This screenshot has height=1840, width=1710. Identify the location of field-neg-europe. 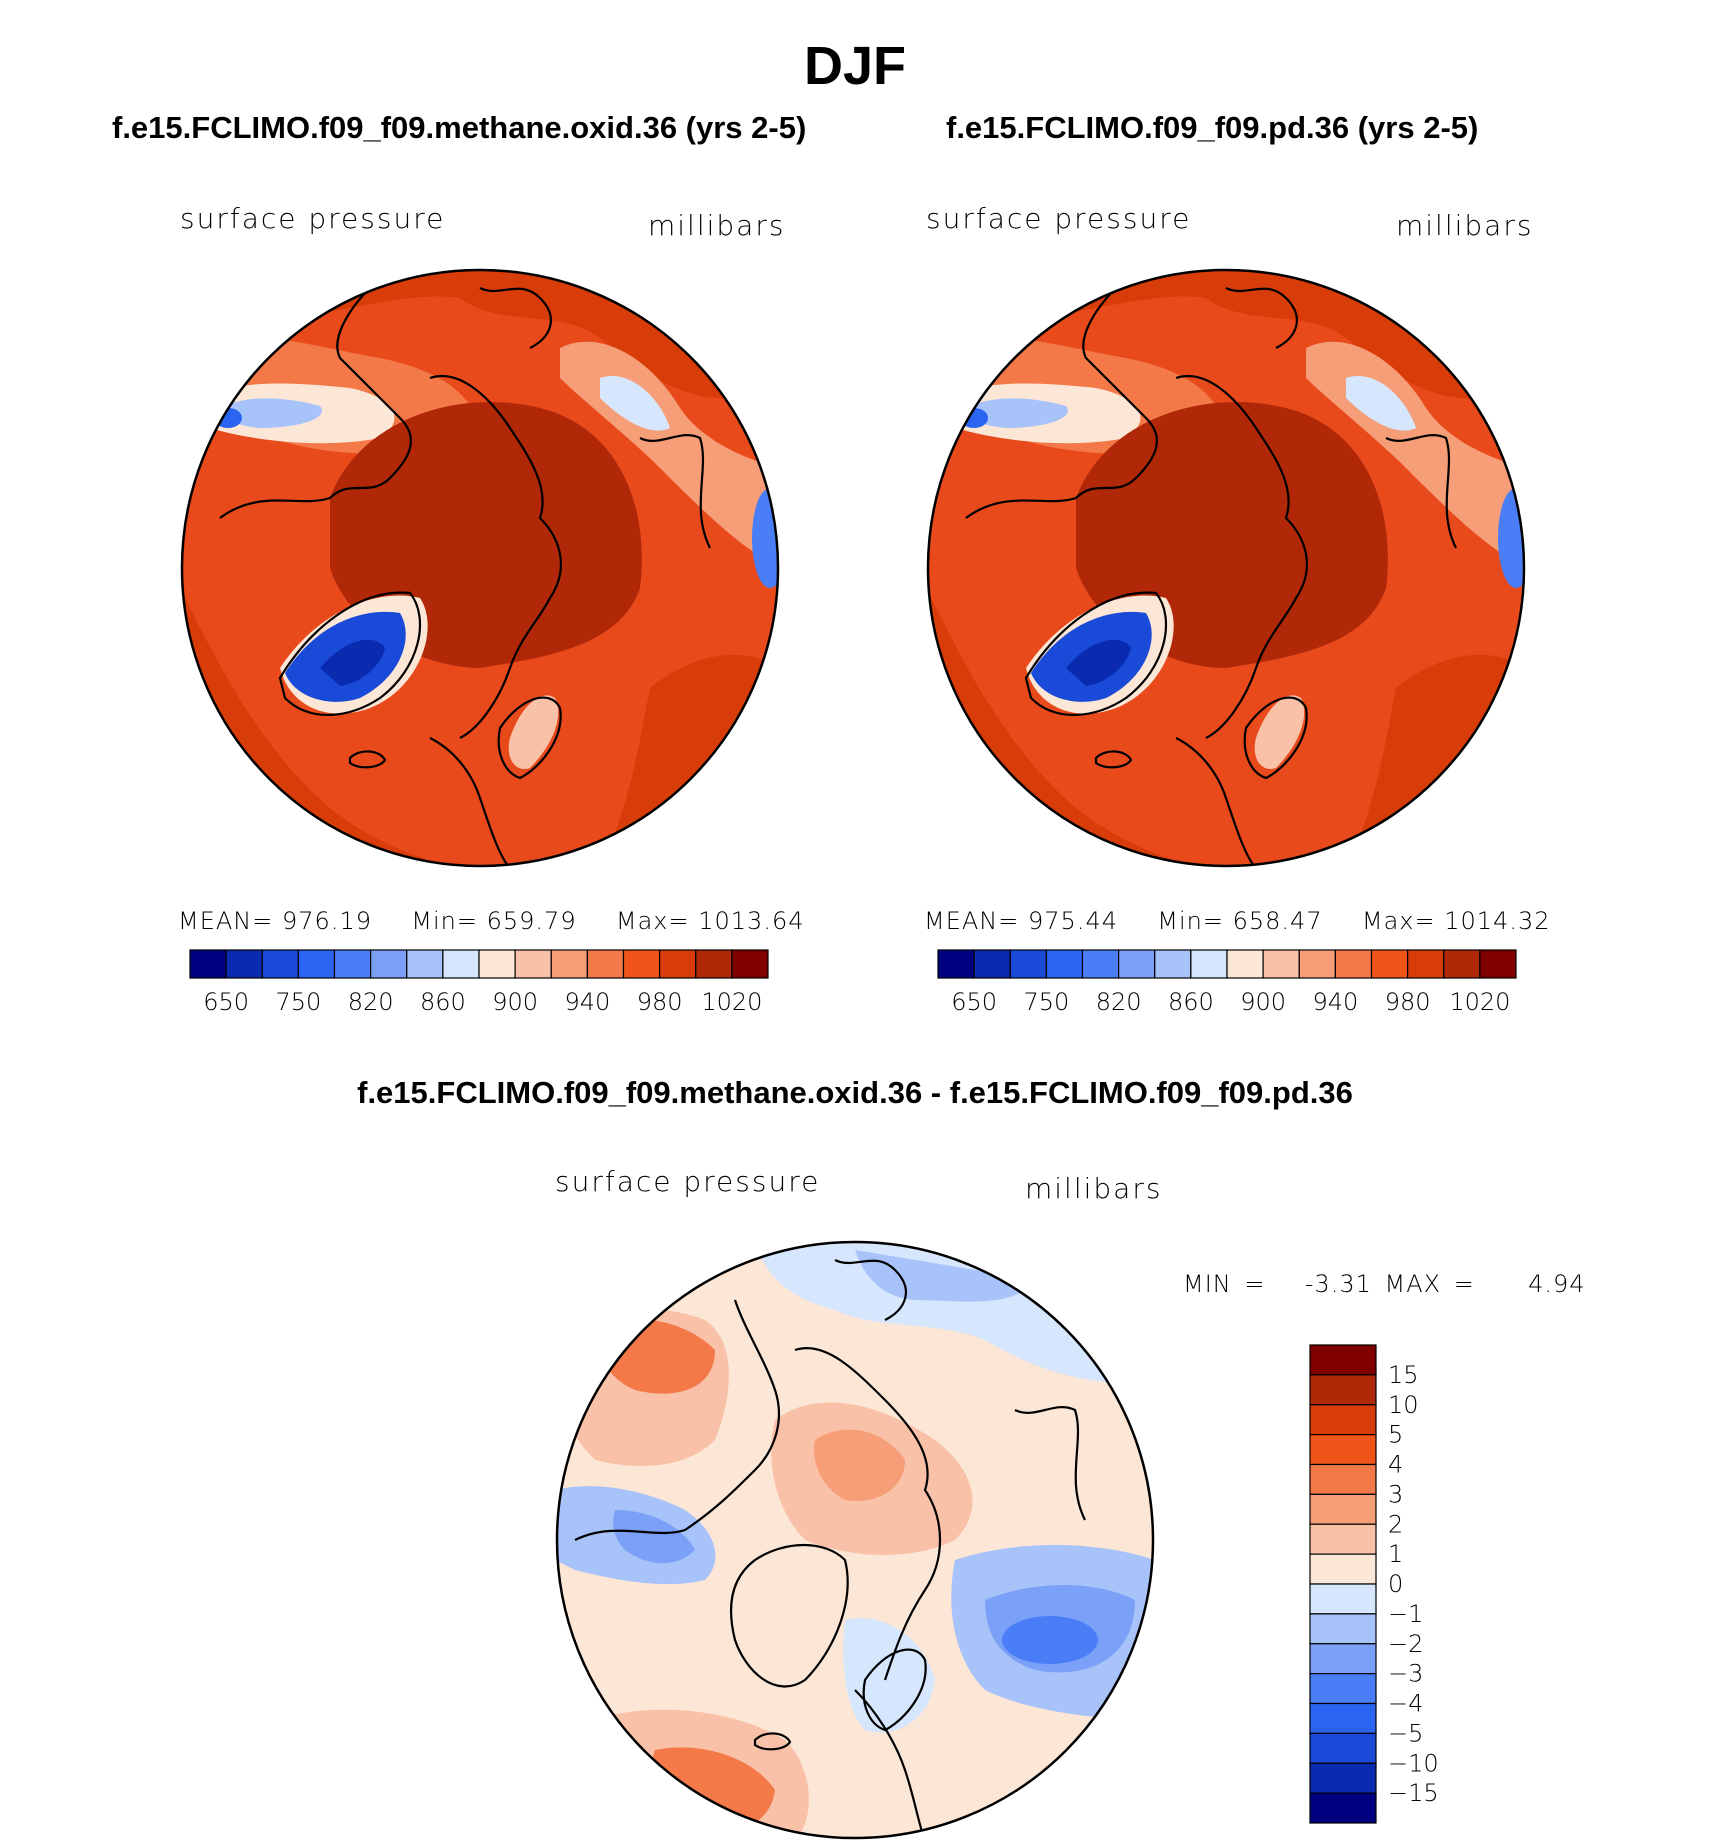
(889, 1675).